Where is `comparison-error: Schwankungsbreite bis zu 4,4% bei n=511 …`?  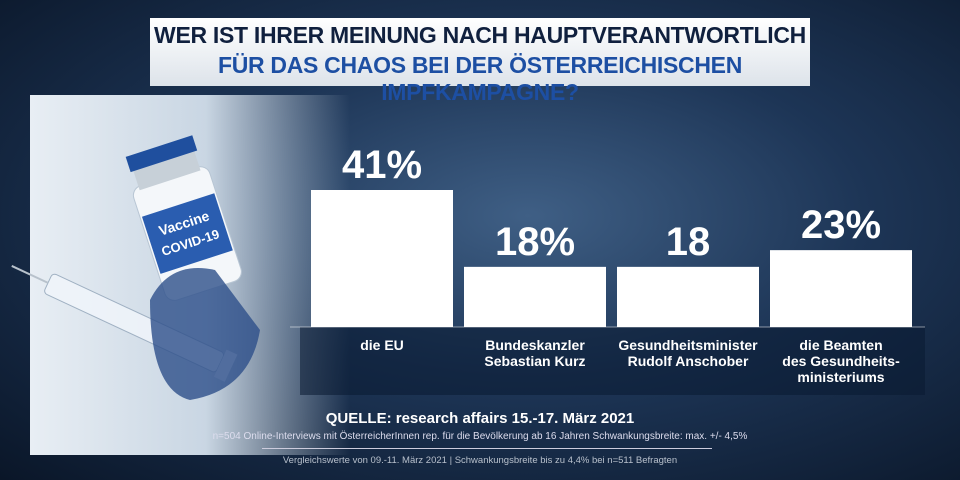 comparison-error: Schwankungsbreite bis zu 4,4% bei n=511 … is located at coordinates (566, 460).